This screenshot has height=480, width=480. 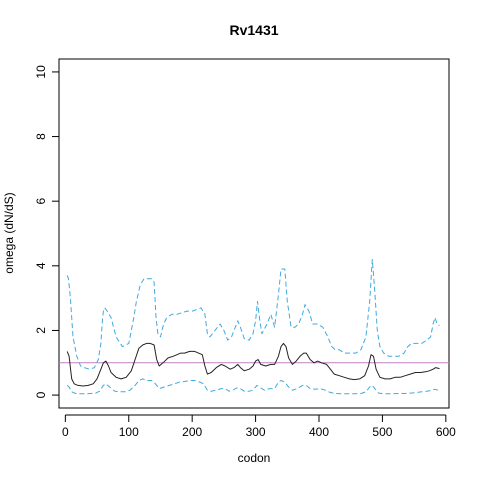 I want to click on chart-title: Rv1431, so click(x=253, y=30).